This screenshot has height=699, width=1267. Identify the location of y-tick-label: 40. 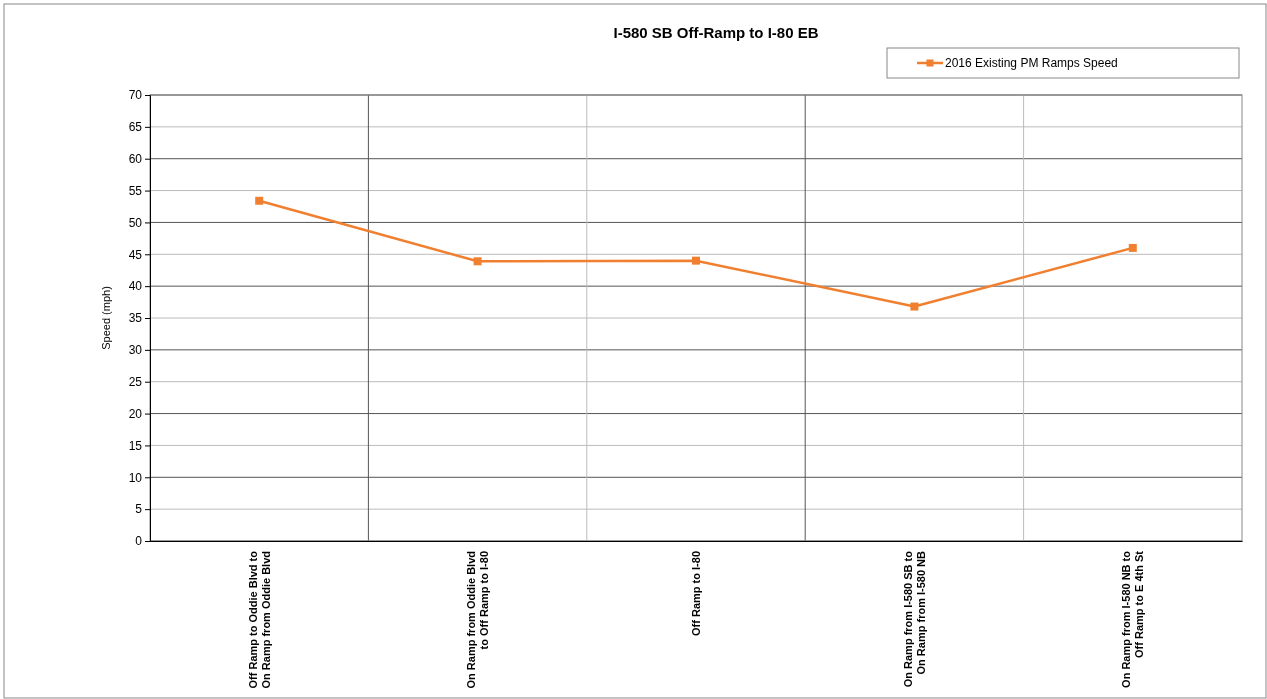
(135, 286).